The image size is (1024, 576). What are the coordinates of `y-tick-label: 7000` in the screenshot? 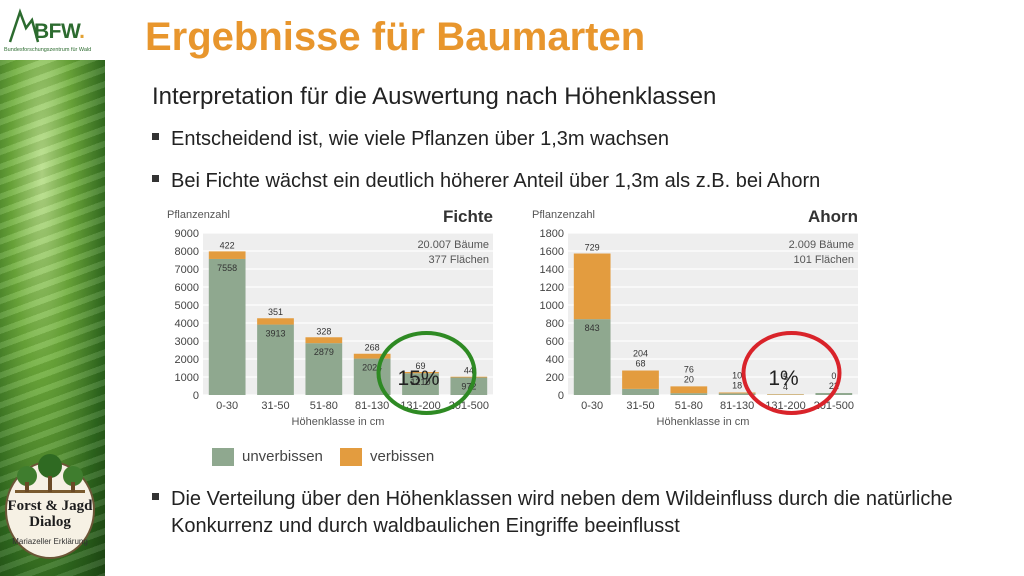 It's located at (187, 270).